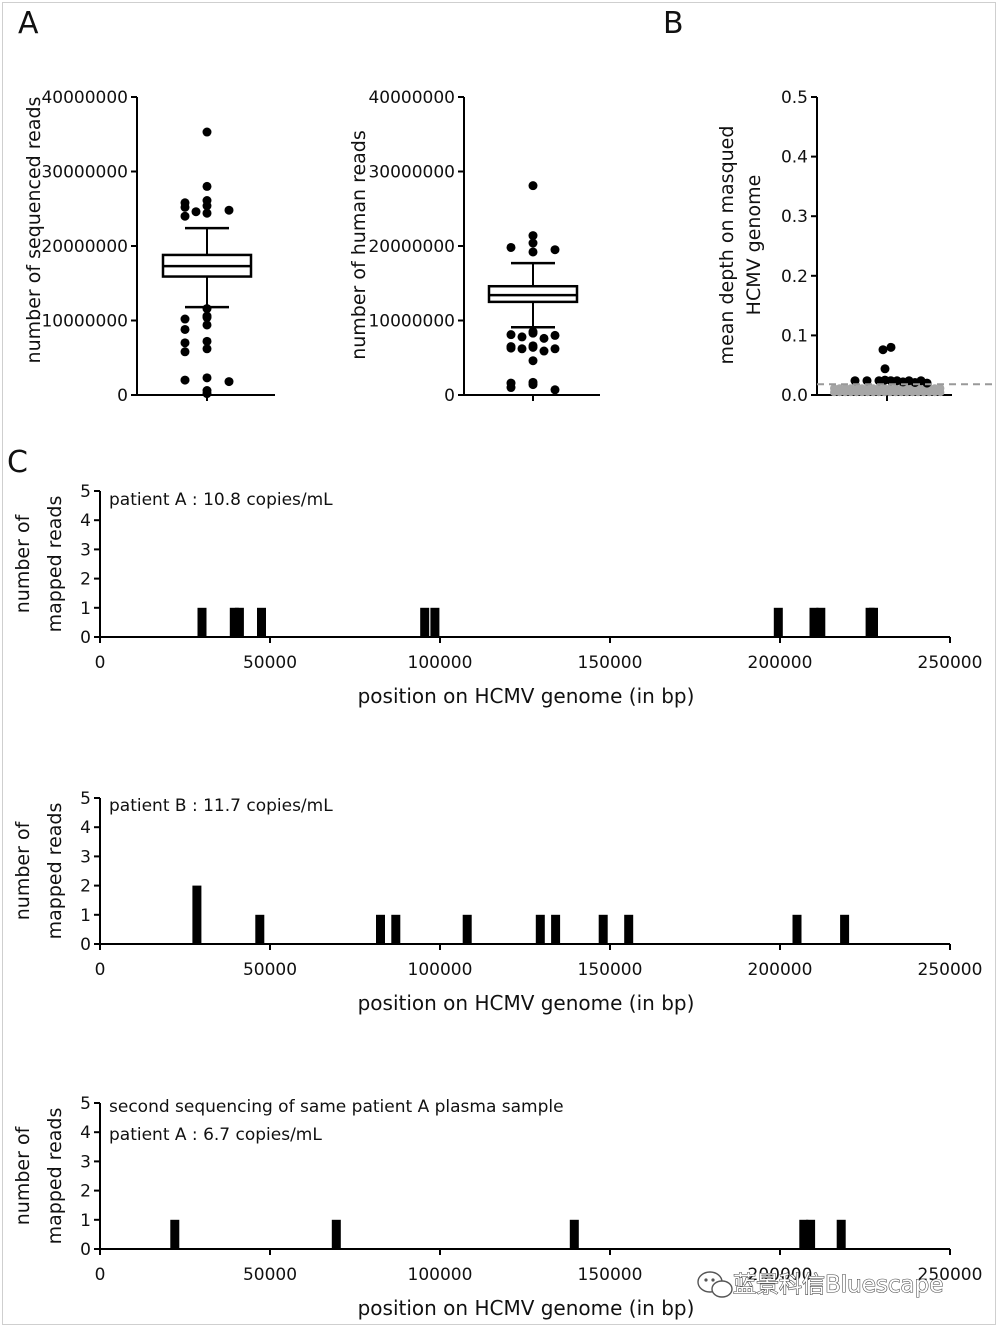 The image size is (1000, 1329). What do you see at coordinates (215, 1135) in the screenshot?
I see `annotation-text: patient A : 6.7 copies/mL` at bounding box center [215, 1135].